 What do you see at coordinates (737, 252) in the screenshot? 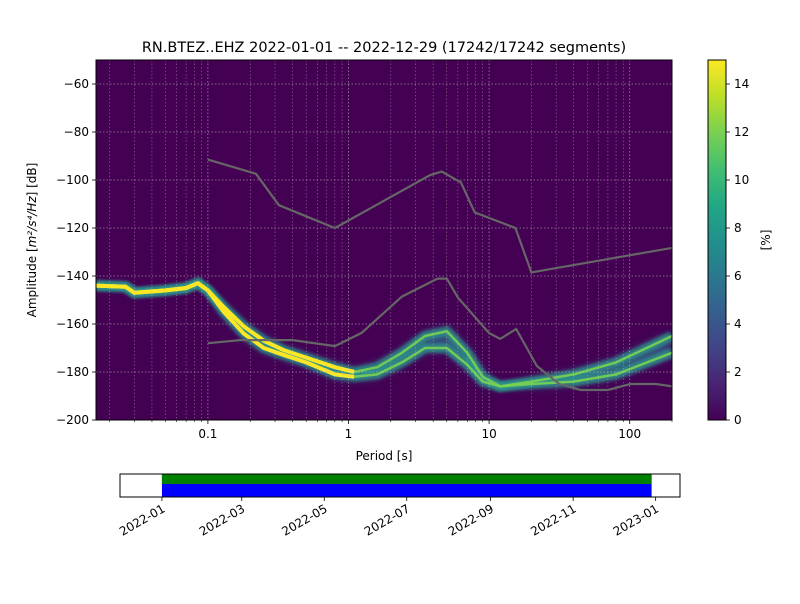
I see `colorbar-ticks: 0 2 4 6 8 10 12 14` at bounding box center [737, 252].